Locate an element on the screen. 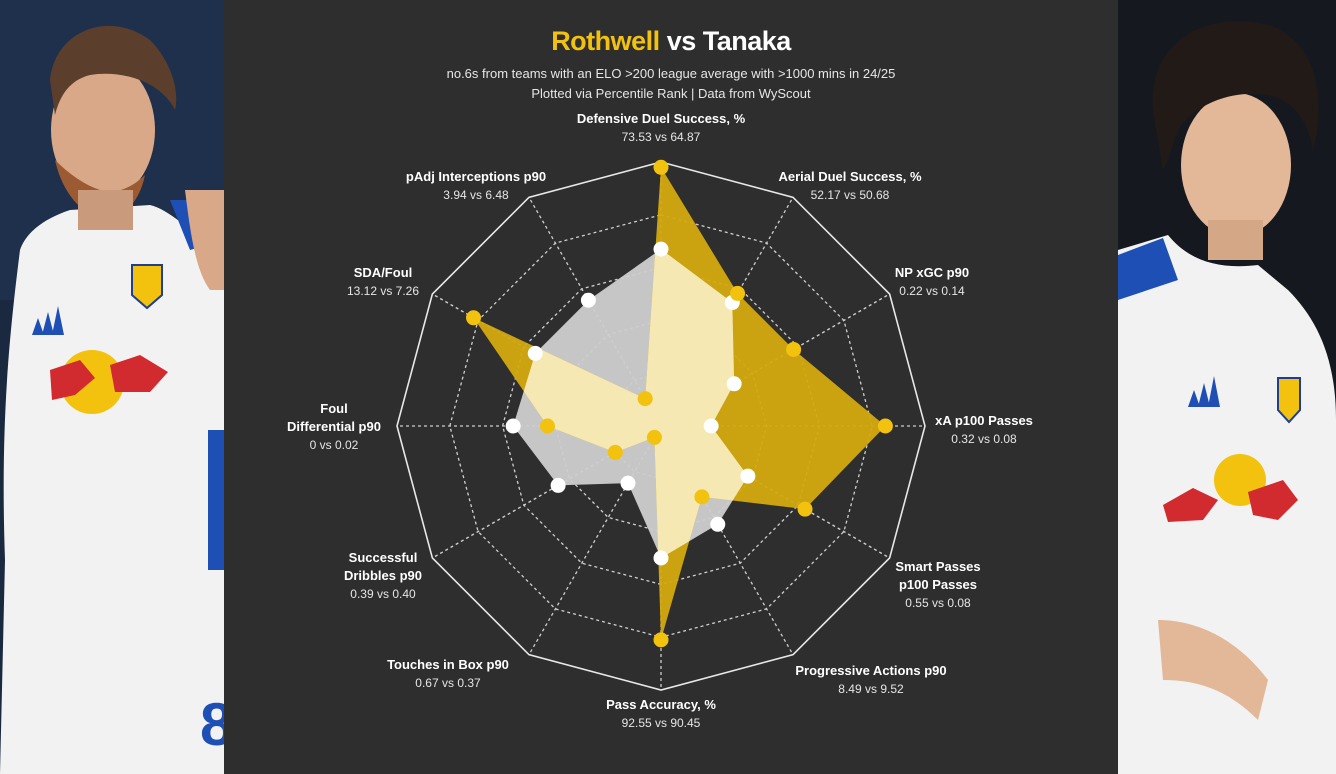 This screenshot has width=1336, height=774. axis-label-name: NP xGC p90 is located at coordinates (932, 272).